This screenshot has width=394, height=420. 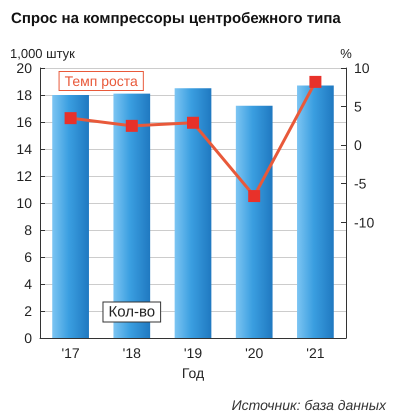 What do you see at coordinates (24, 203) in the screenshot?
I see `y-tick-label: 10` at bounding box center [24, 203].